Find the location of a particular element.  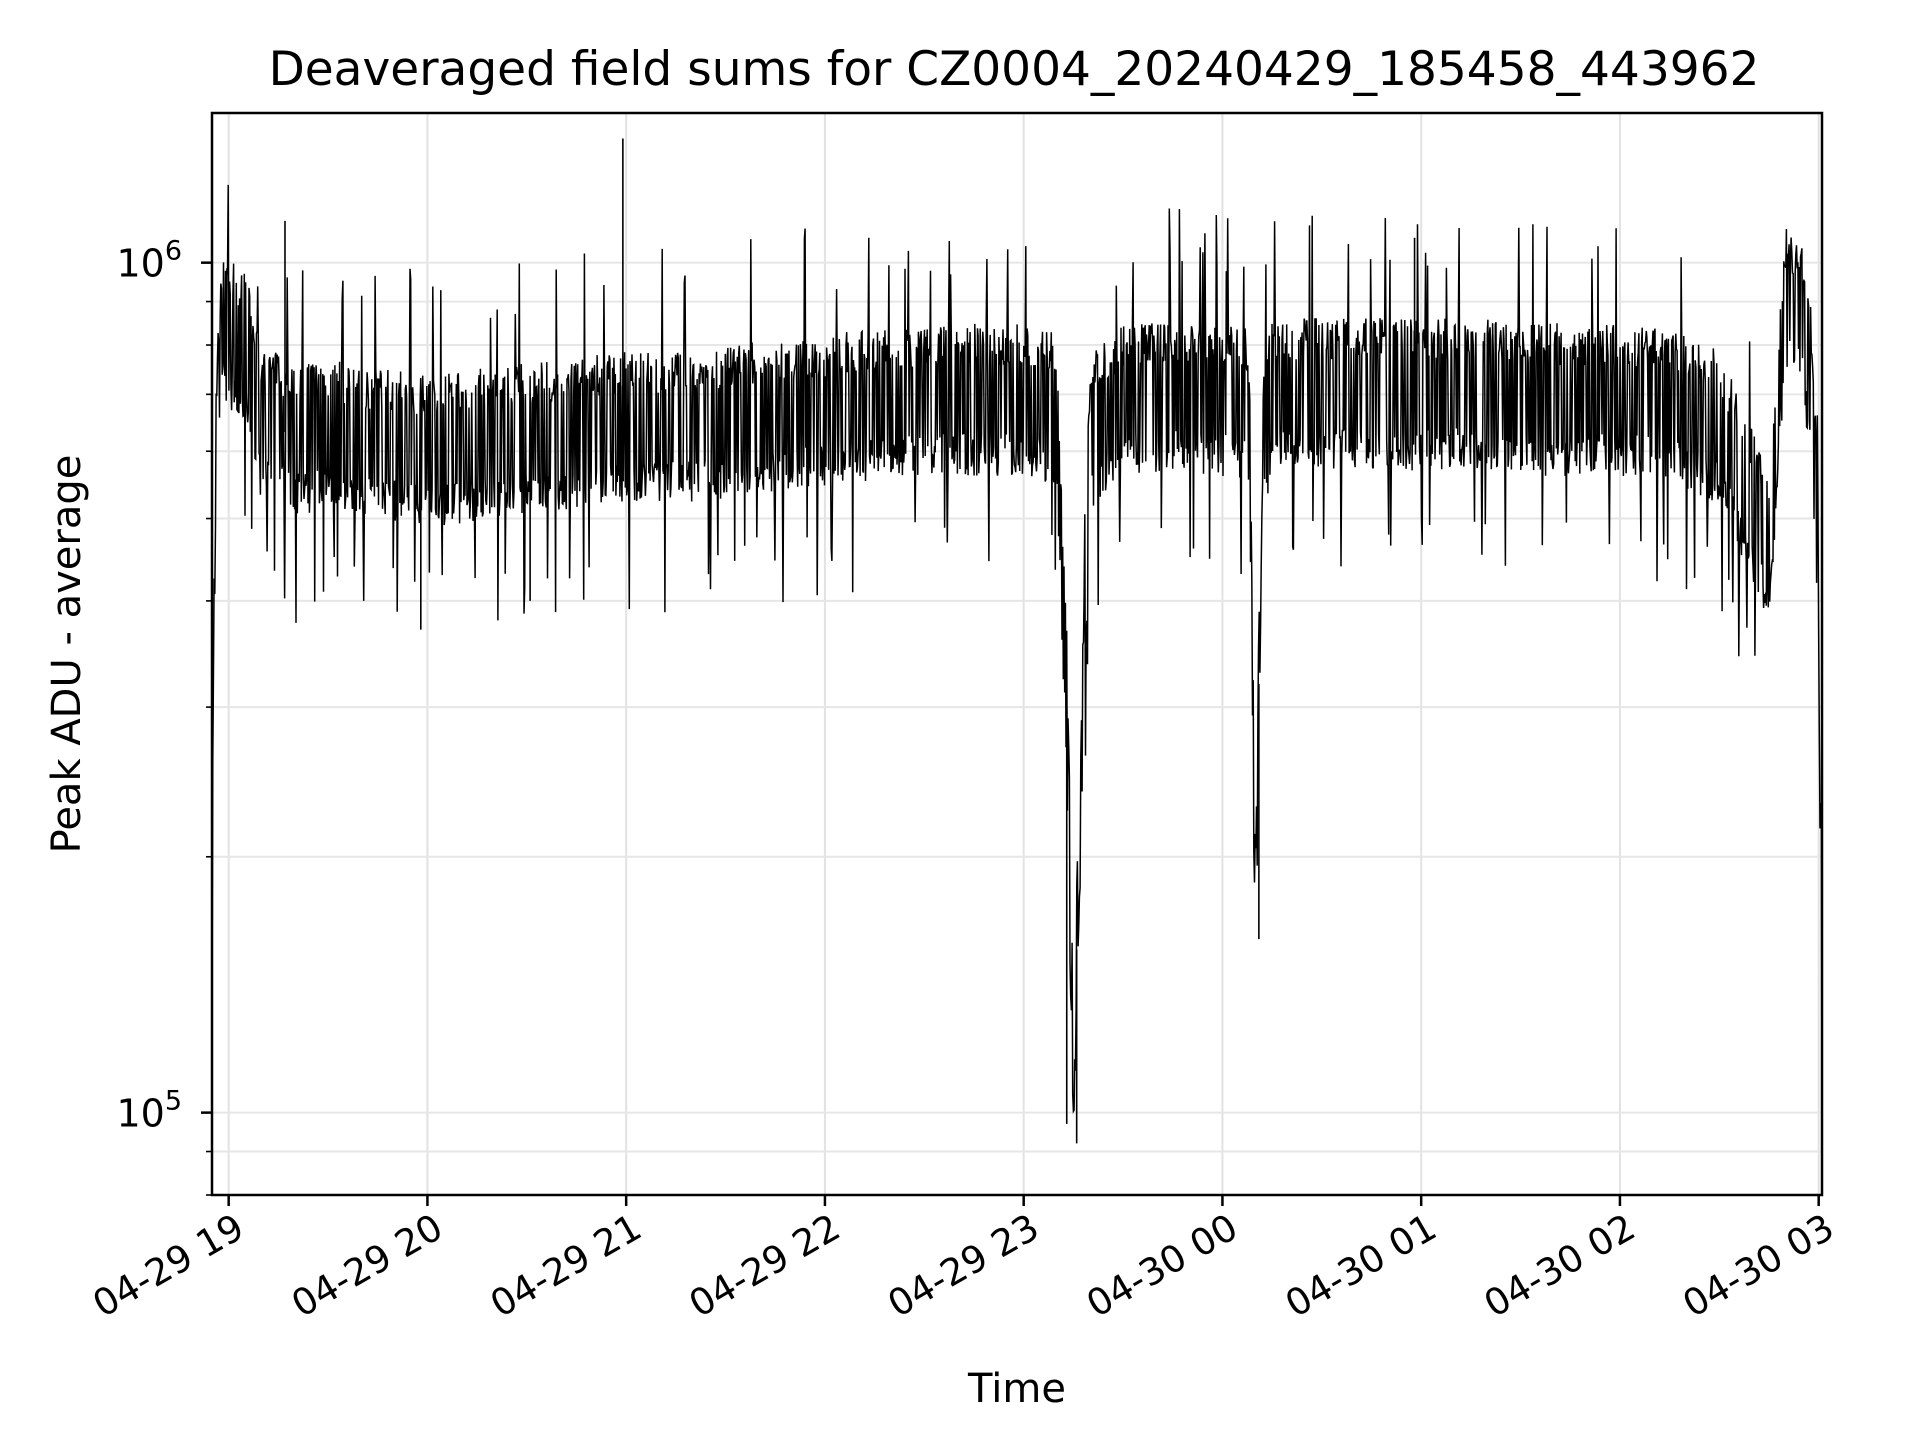

y-axis-label: Peak ADU - average is located at coordinates (67, 654).